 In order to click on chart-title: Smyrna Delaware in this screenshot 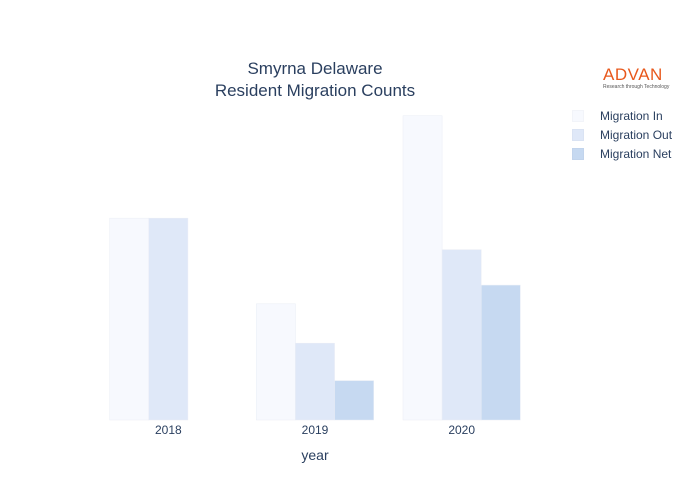, I will do `click(315, 68)`.